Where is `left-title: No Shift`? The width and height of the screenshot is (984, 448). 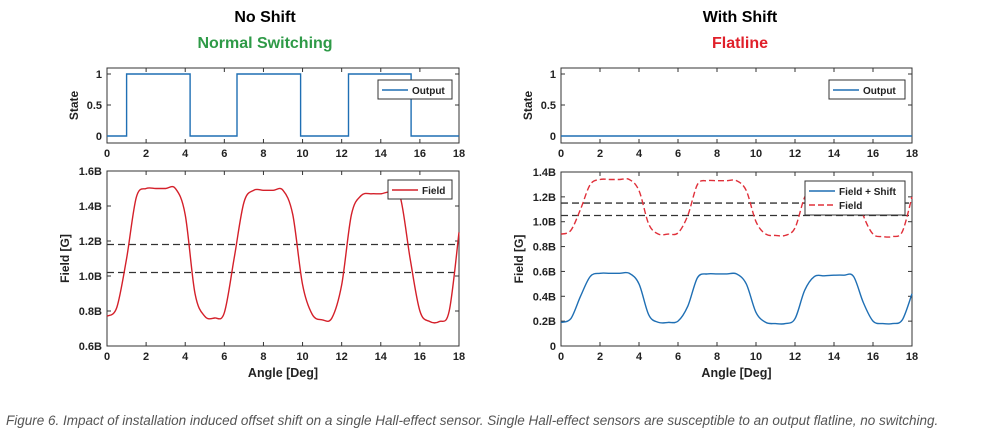 left-title: No Shift is located at coordinates (265, 17).